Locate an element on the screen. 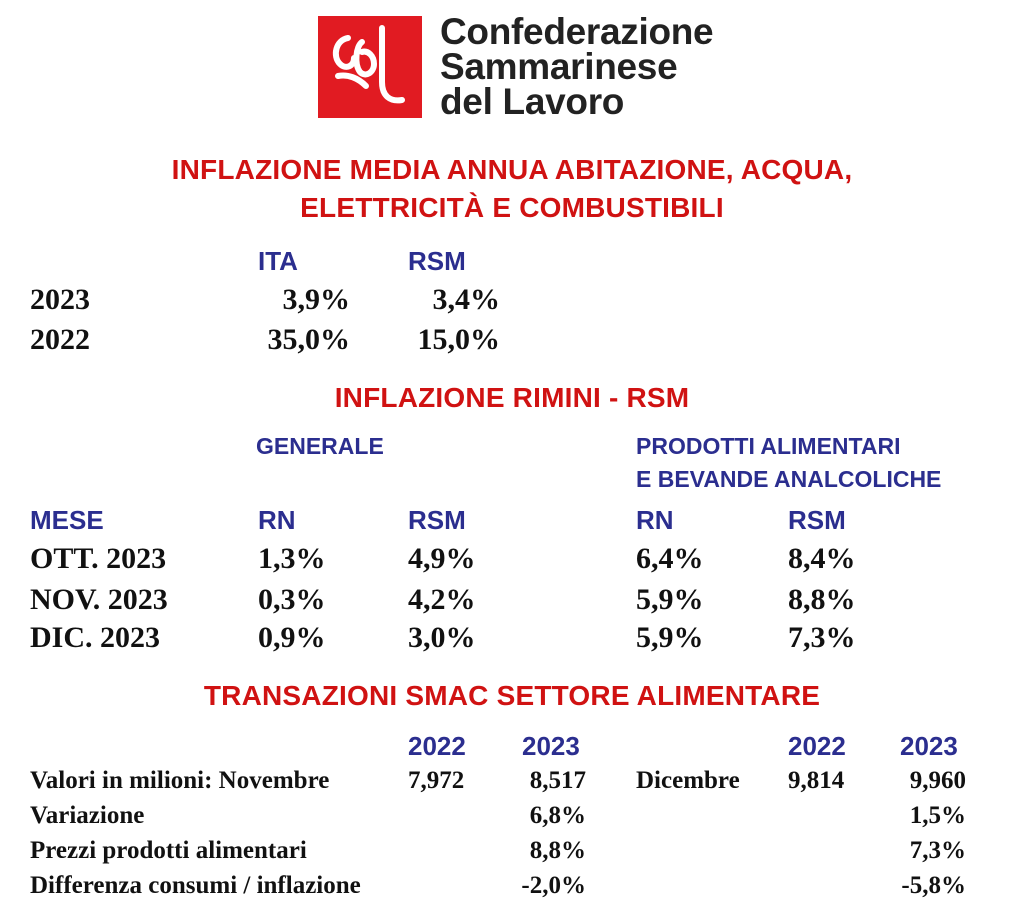 The width and height of the screenshot is (1024, 917). section1-row-year: 2022 is located at coordinates (60, 339).